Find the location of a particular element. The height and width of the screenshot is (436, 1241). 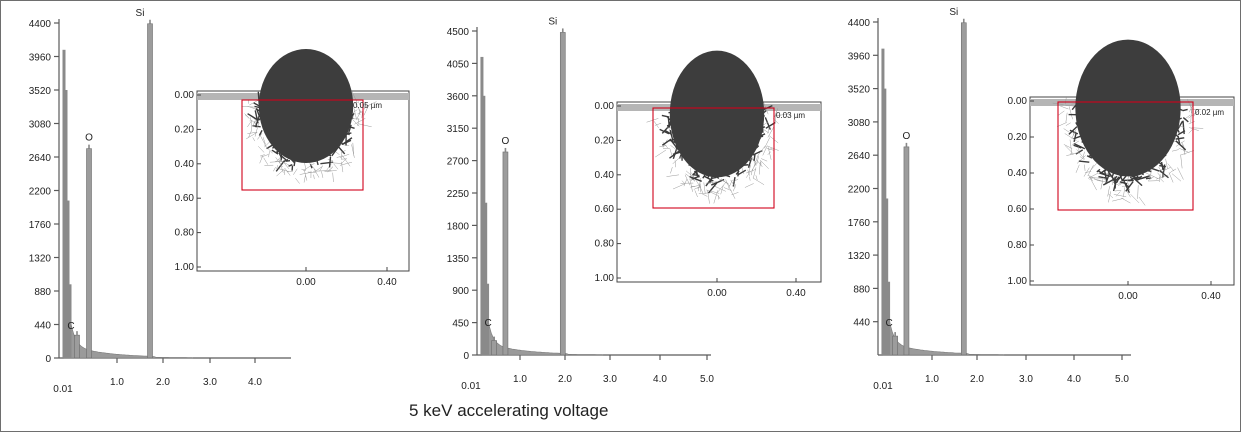

y-tick-label: 2250 is located at coordinates (458, 194).